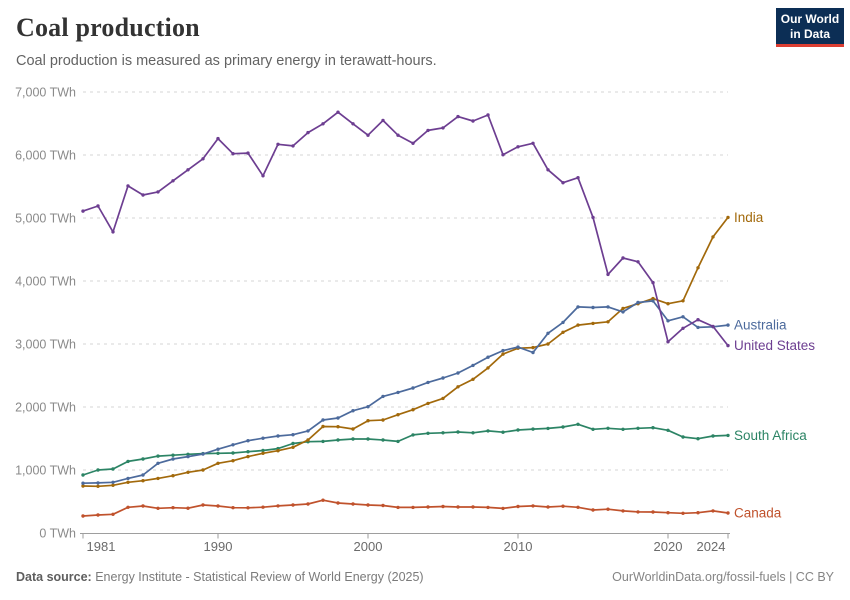  Describe the element at coordinates (108, 27) in the screenshot. I see `page-title: Coal production` at that location.